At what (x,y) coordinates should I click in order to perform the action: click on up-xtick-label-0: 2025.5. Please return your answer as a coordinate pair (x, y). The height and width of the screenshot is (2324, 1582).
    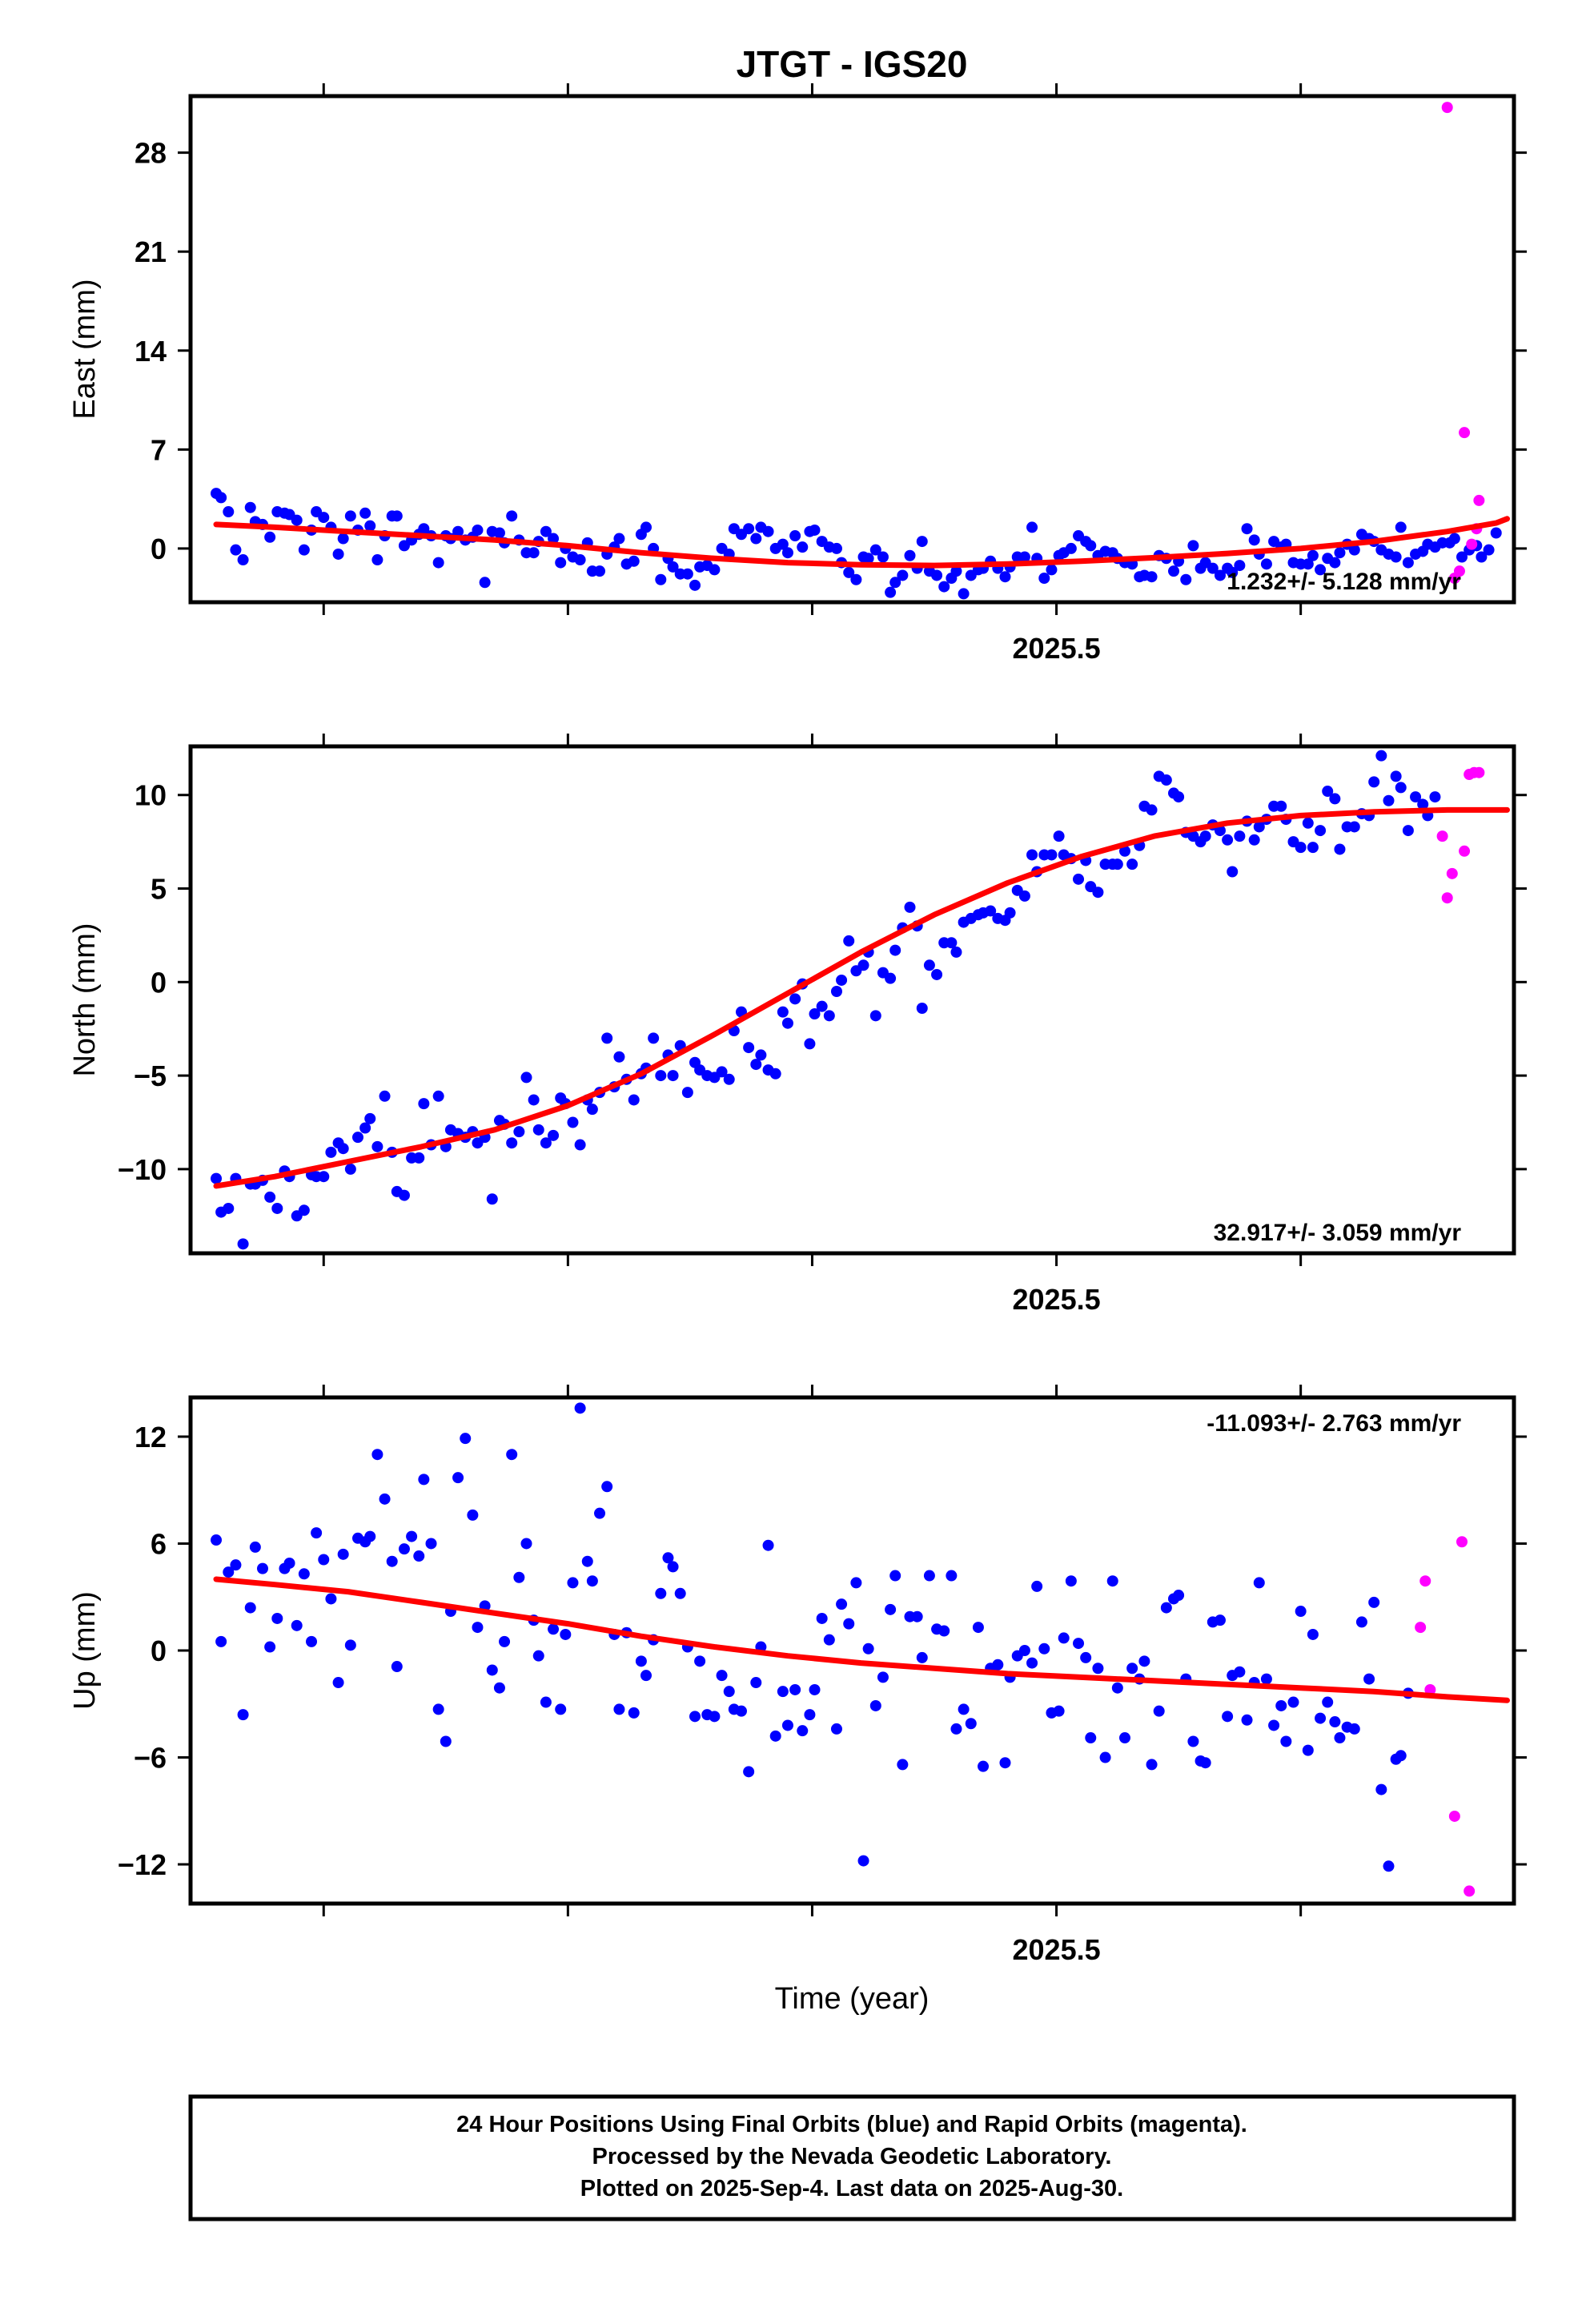
    Looking at the image, I should click on (1057, 1949).